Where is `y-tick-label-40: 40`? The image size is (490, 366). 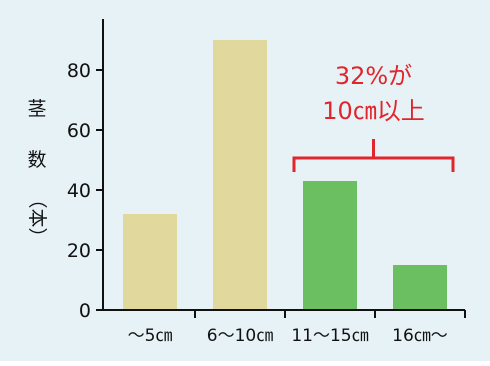 y-tick-label-40: 40 is located at coordinates (79, 191).